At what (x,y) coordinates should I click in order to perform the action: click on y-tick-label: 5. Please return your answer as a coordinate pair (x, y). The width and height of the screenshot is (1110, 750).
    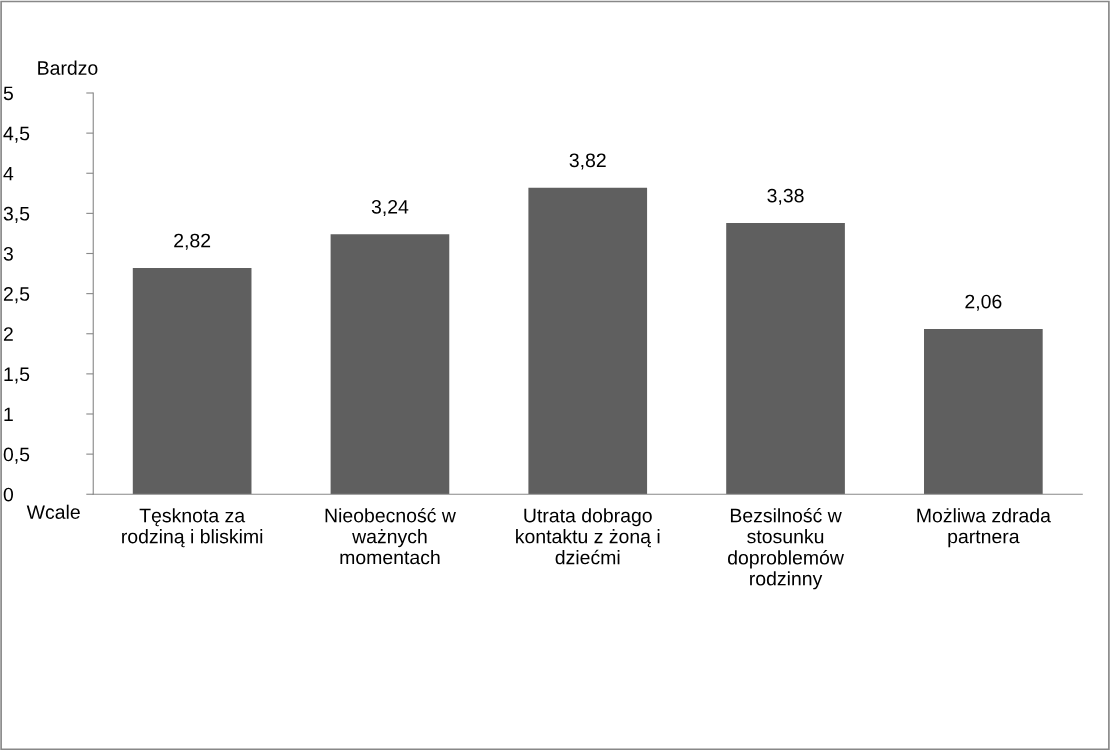
    Looking at the image, I should click on (8, 93).